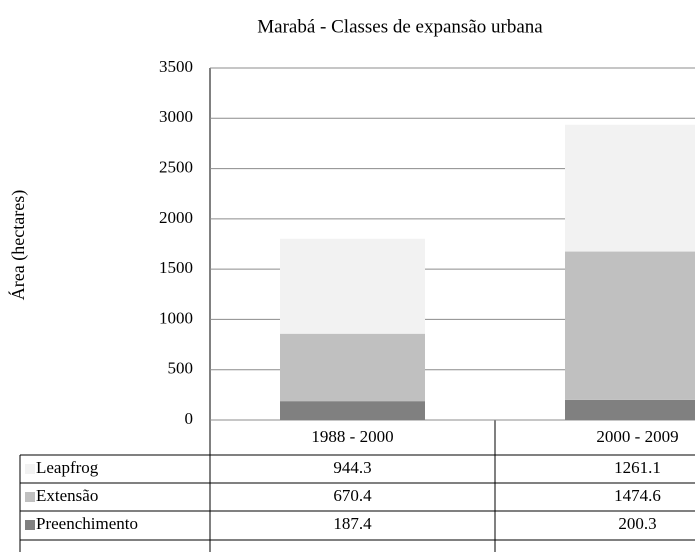  I want to click on table-value: 670.4, so click(352, 495).